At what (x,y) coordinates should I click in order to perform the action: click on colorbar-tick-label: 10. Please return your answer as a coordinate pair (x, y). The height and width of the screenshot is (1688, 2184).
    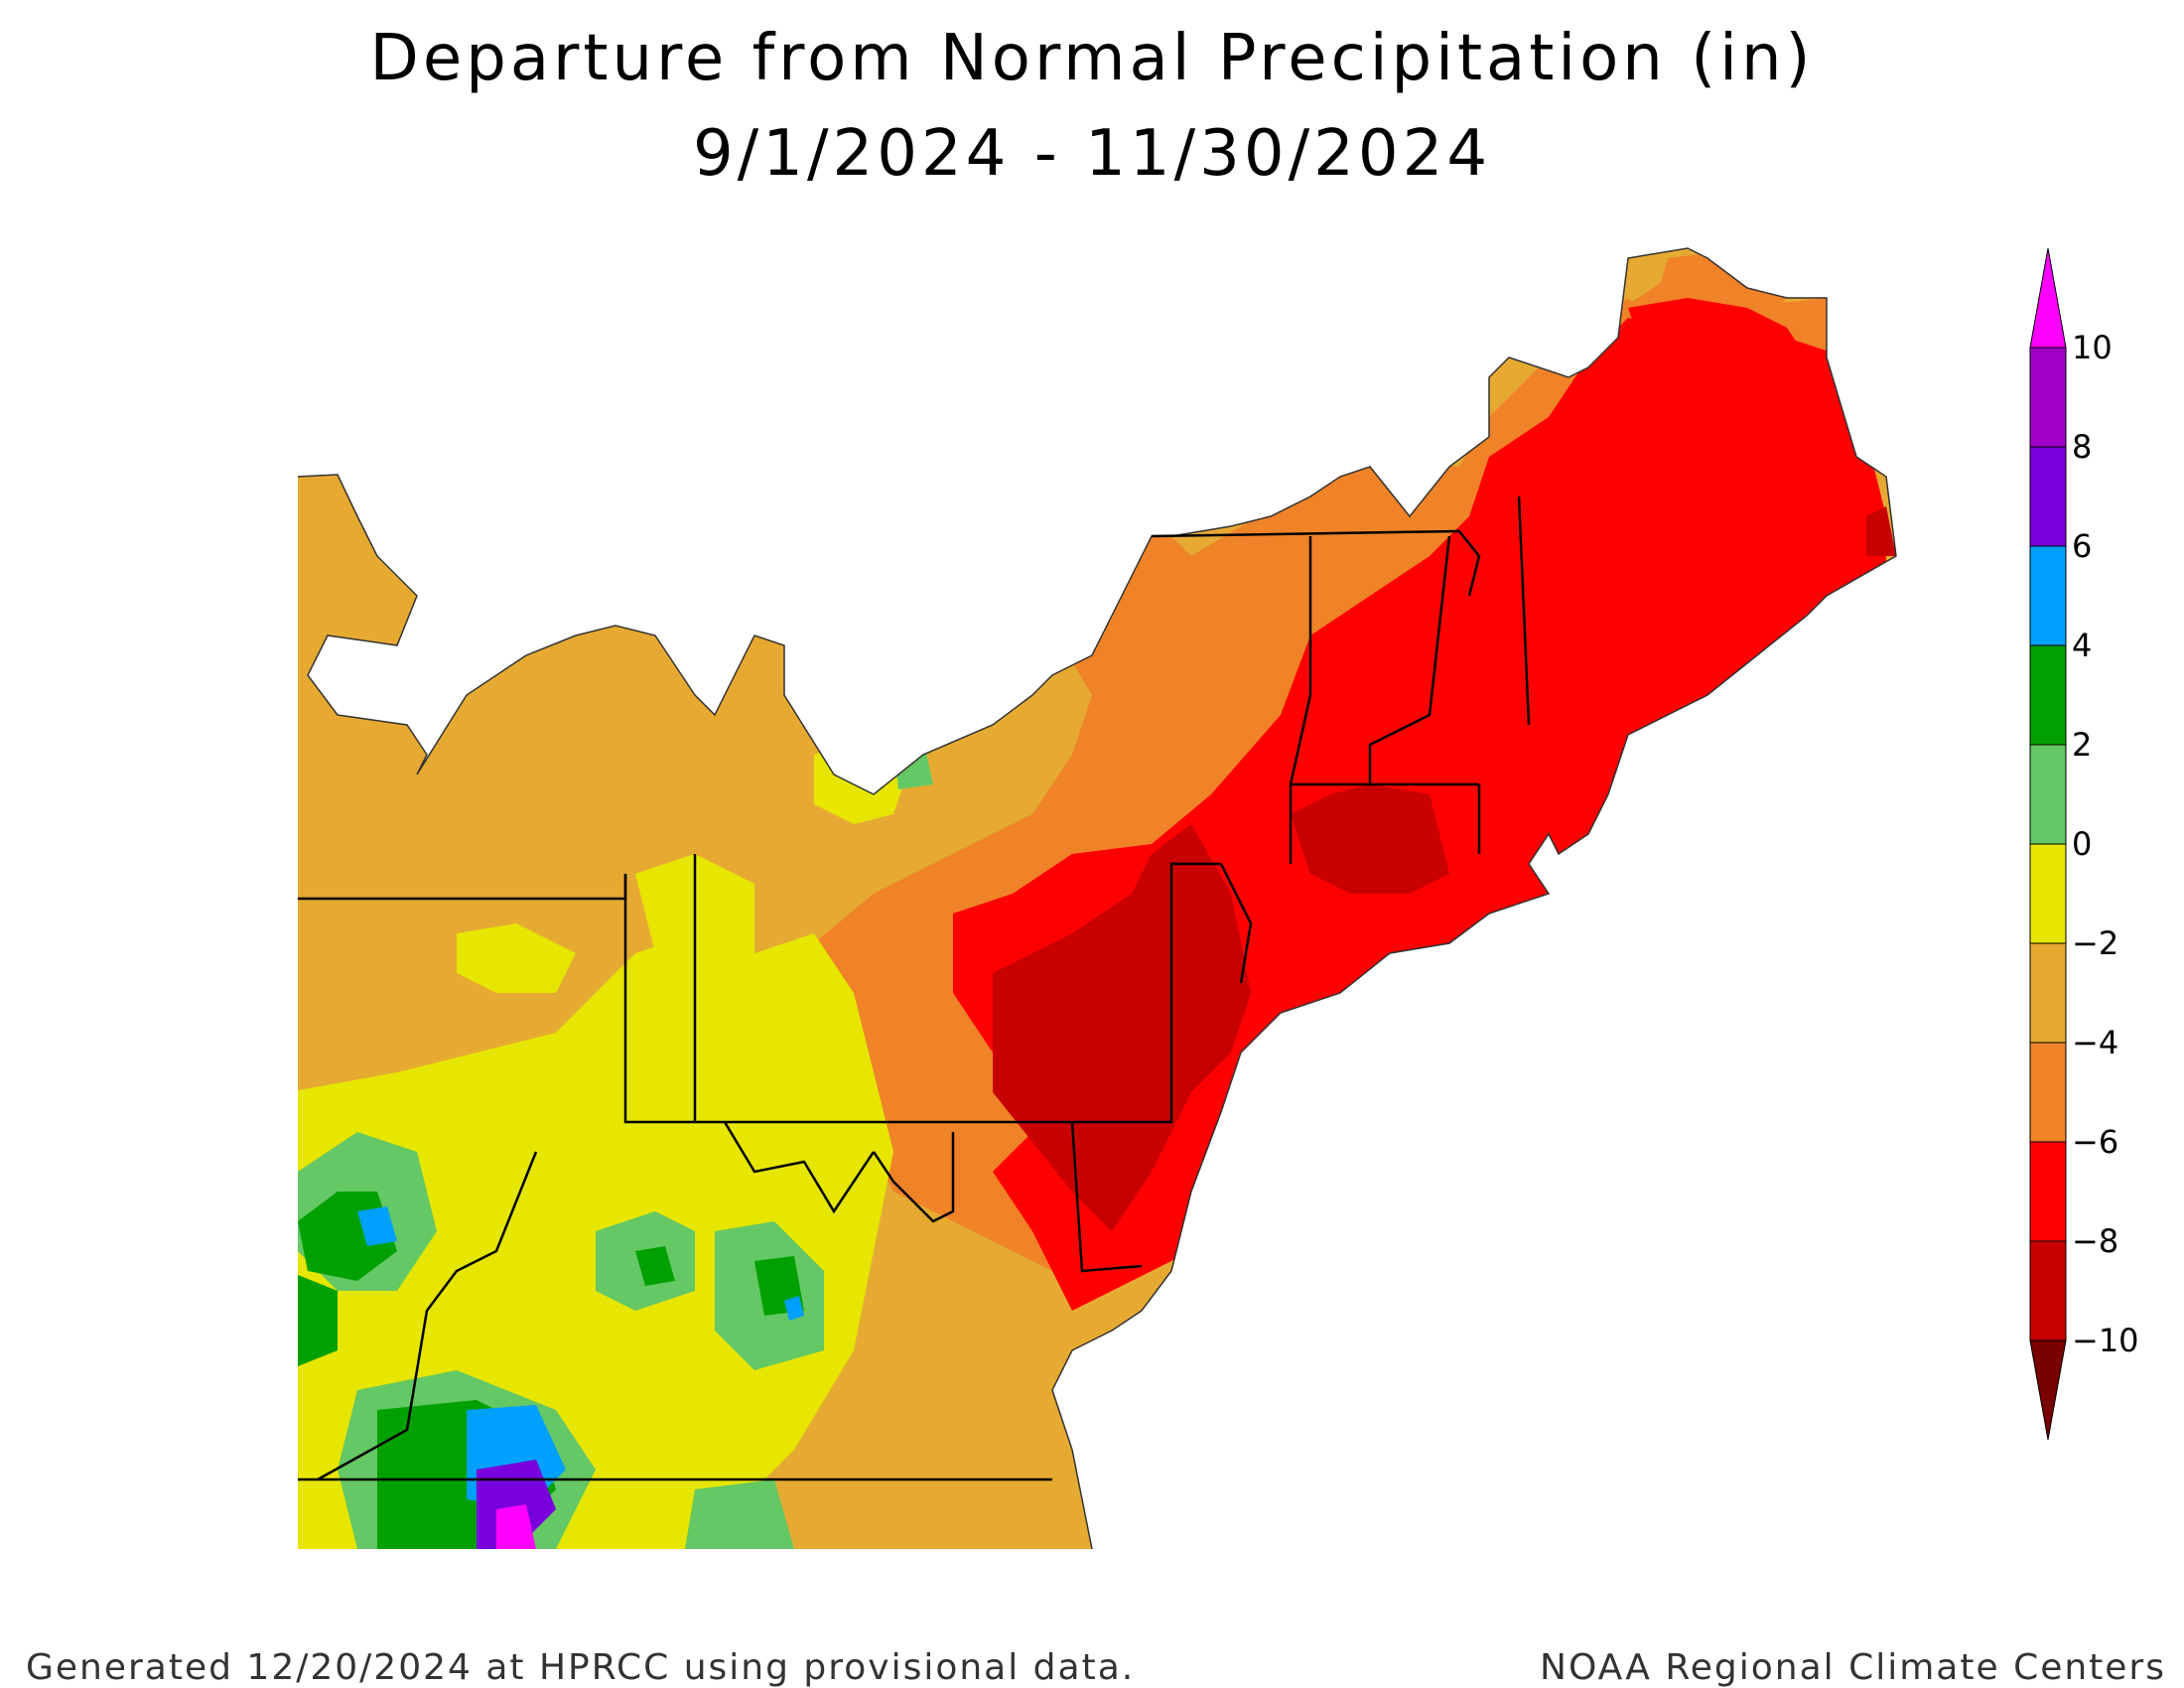
    Looking at the image, I should click on (2092, 347).